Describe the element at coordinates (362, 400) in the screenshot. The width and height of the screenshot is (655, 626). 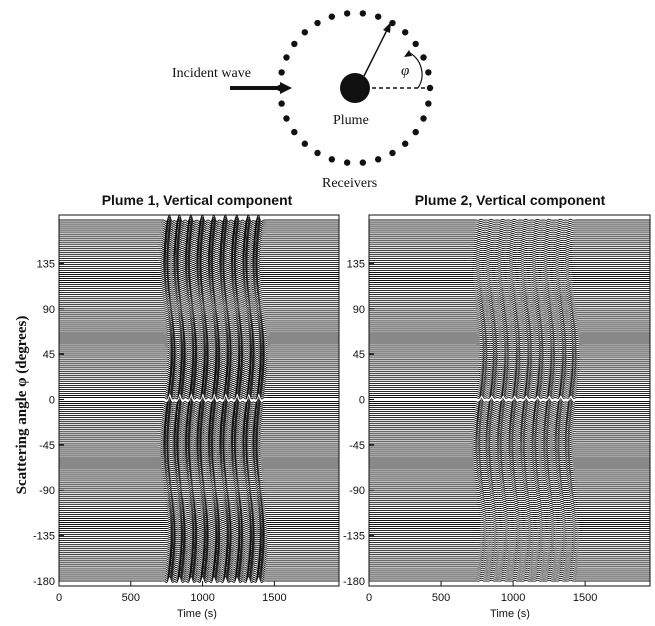
I see `y-tick-label: 0` at that location.